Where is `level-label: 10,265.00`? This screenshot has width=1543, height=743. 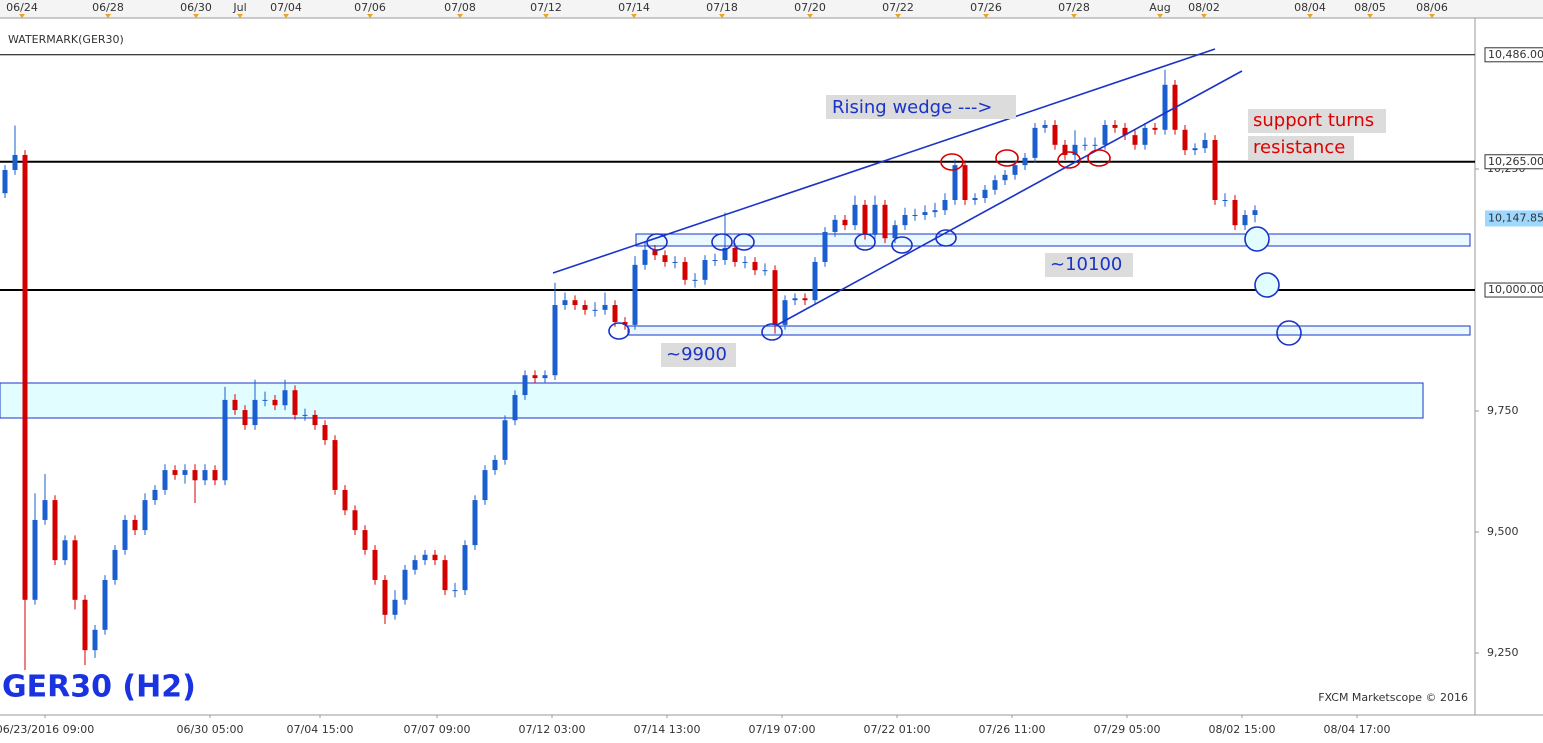
level-label: 10,265.00 is located at coordinates (1515, 161).